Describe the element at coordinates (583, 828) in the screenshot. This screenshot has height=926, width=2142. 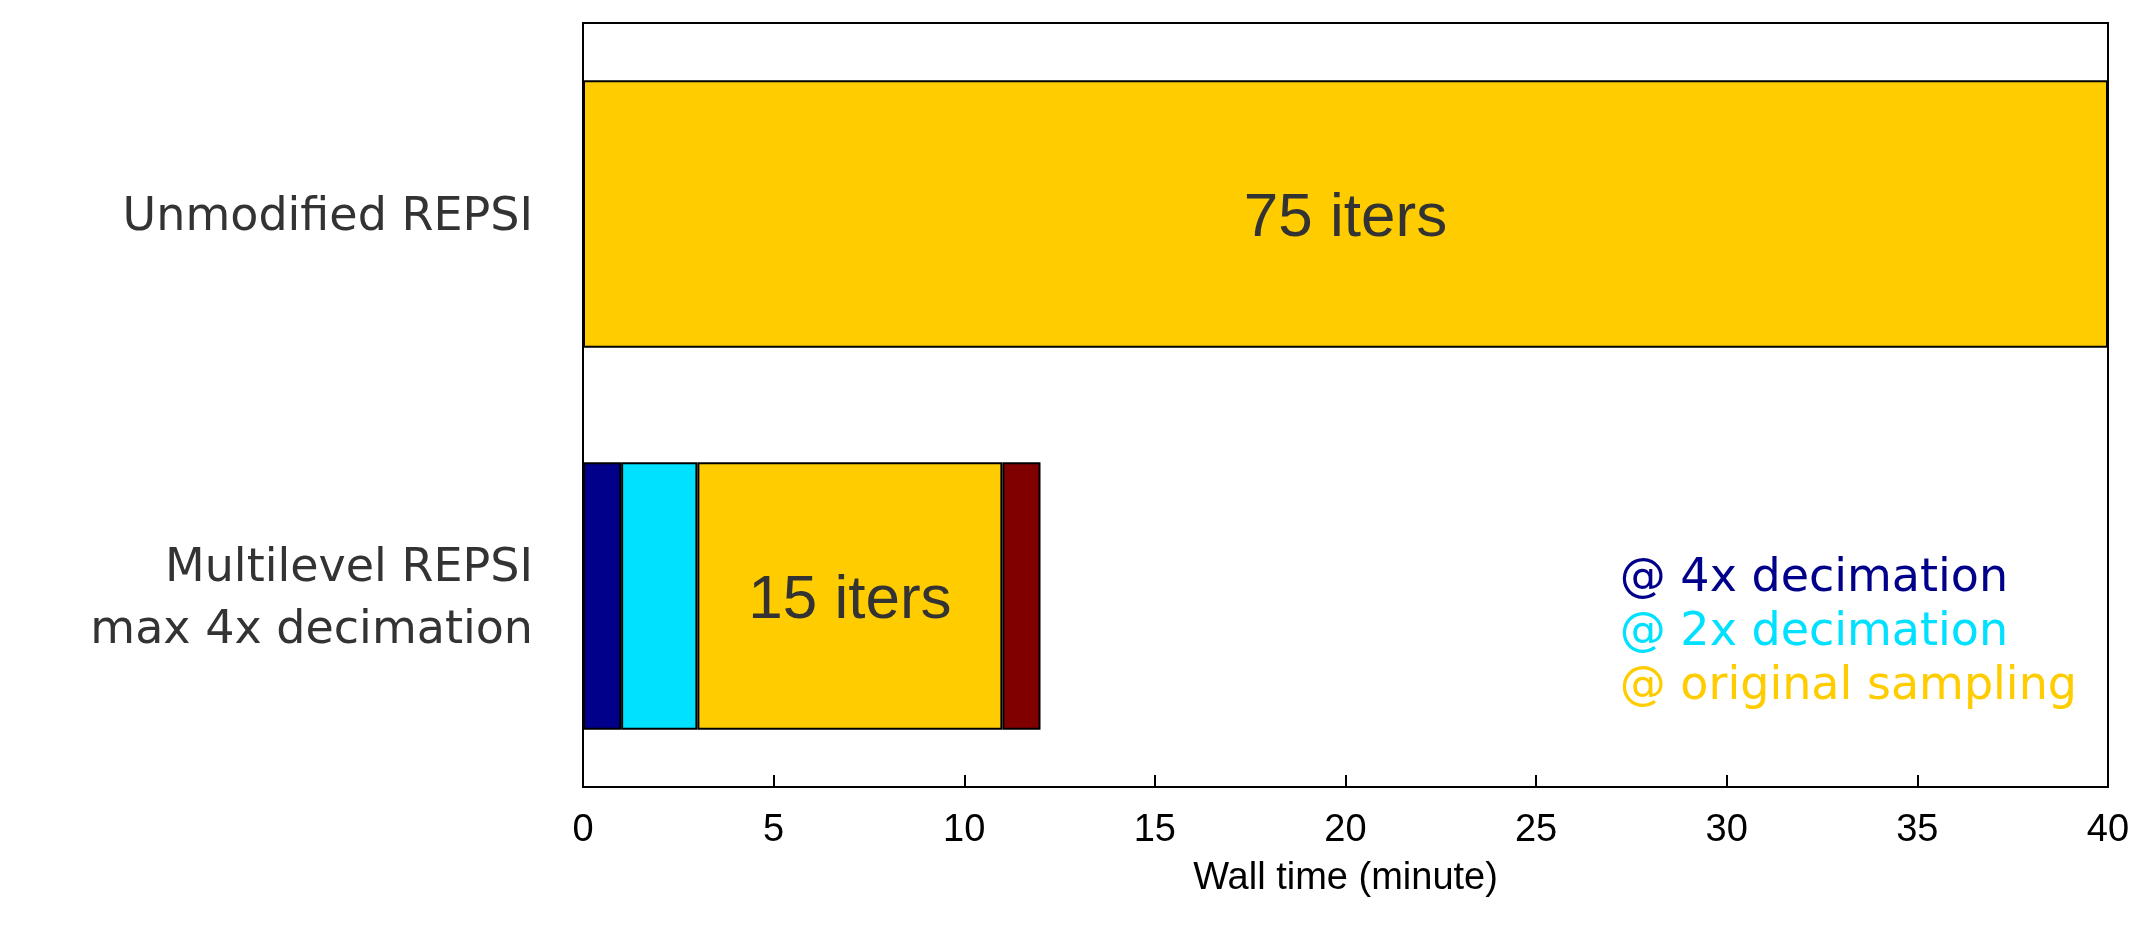
I see `x-tick-label: 0` at that location.